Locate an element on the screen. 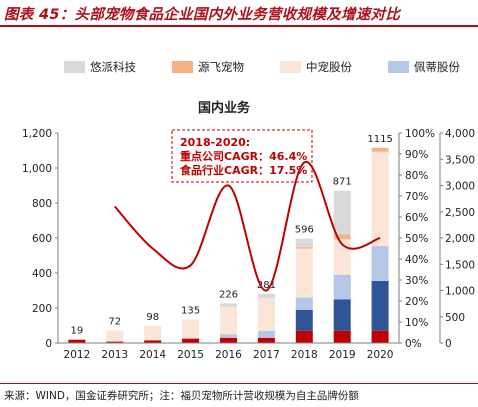  legend-item-zhongchong: 中宠股份 is located at coordinates (316, 67).